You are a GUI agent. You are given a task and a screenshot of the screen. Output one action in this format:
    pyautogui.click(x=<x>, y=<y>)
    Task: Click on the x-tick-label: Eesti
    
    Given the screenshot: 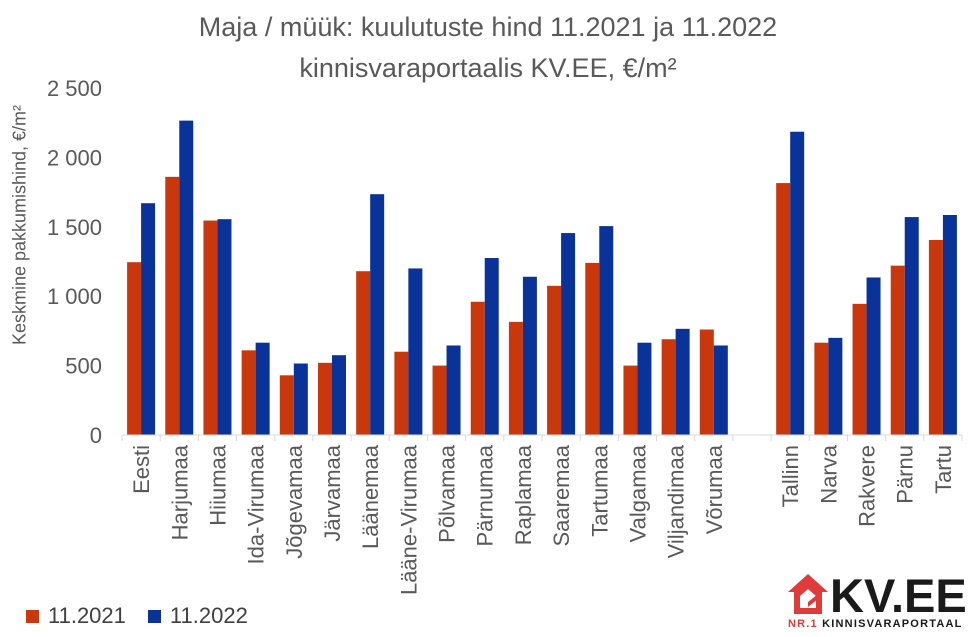 What is the action you would take?
    pyautogui.click(x=141, y=469)
    